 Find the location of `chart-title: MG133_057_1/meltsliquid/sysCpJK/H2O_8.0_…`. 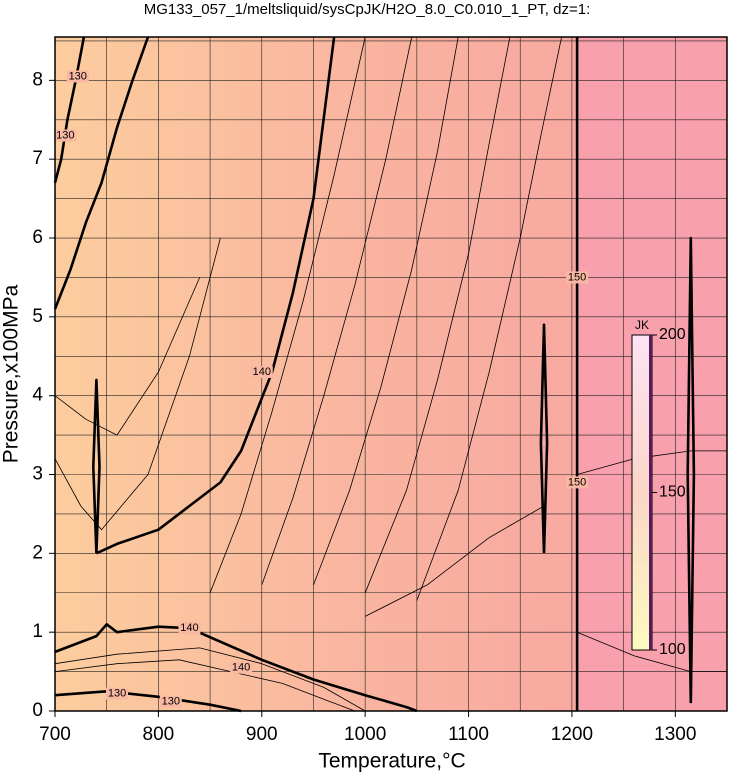

chart-title: MG133_057_1/meltsliquid/sysCpJK/H2O_8.0_… is located at coordinates (367, 9).